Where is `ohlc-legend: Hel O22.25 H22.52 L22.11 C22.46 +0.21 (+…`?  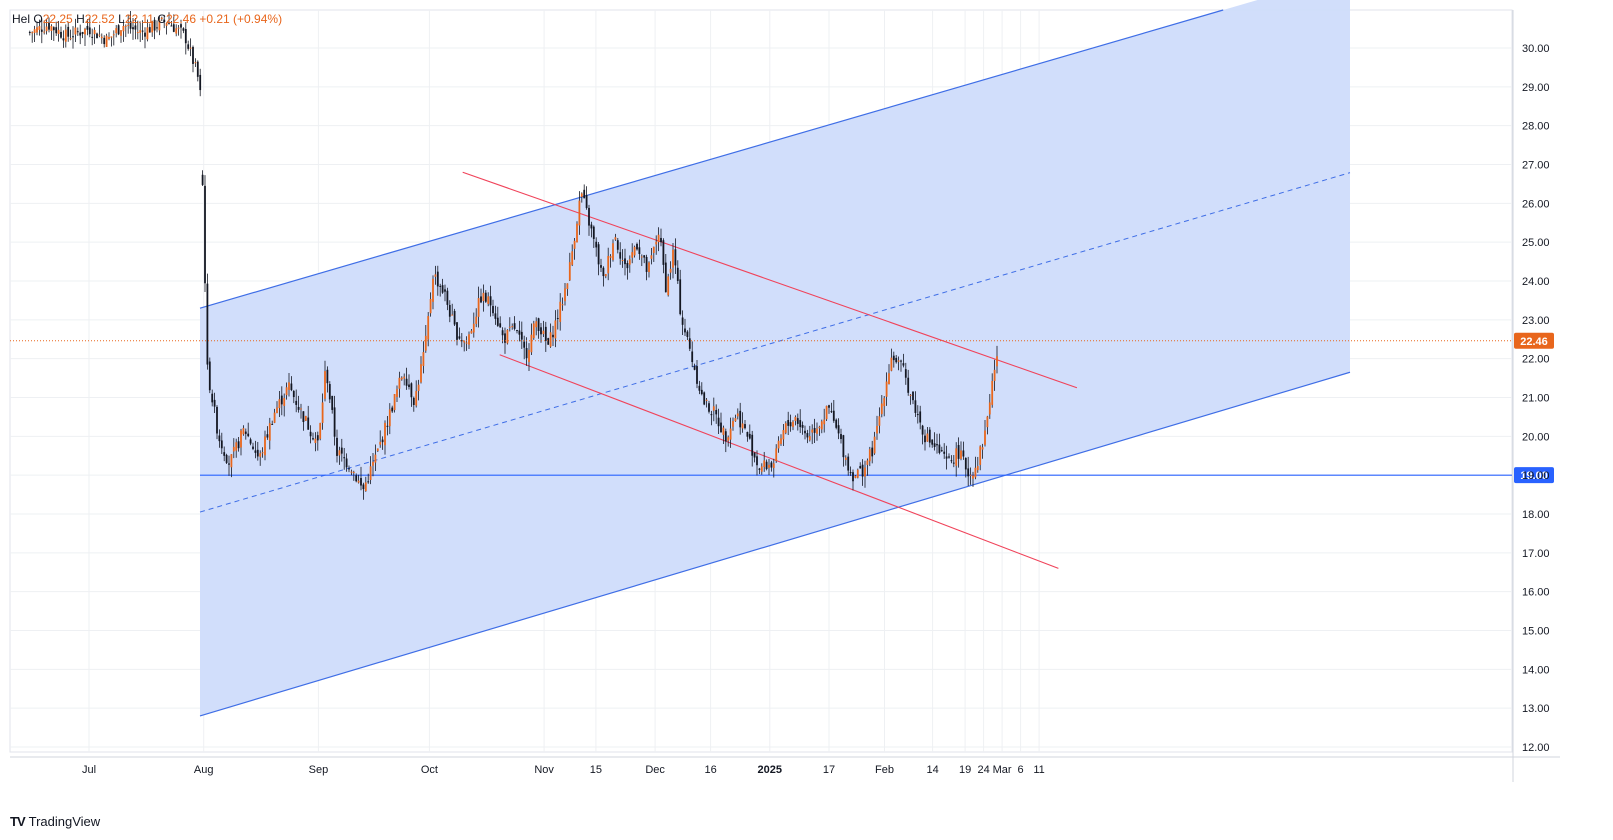 ohlc-legend: Hel O22.25 H22.52 L22.11 C22.46 +0.21 (+… is located at coordinates (147, 19).